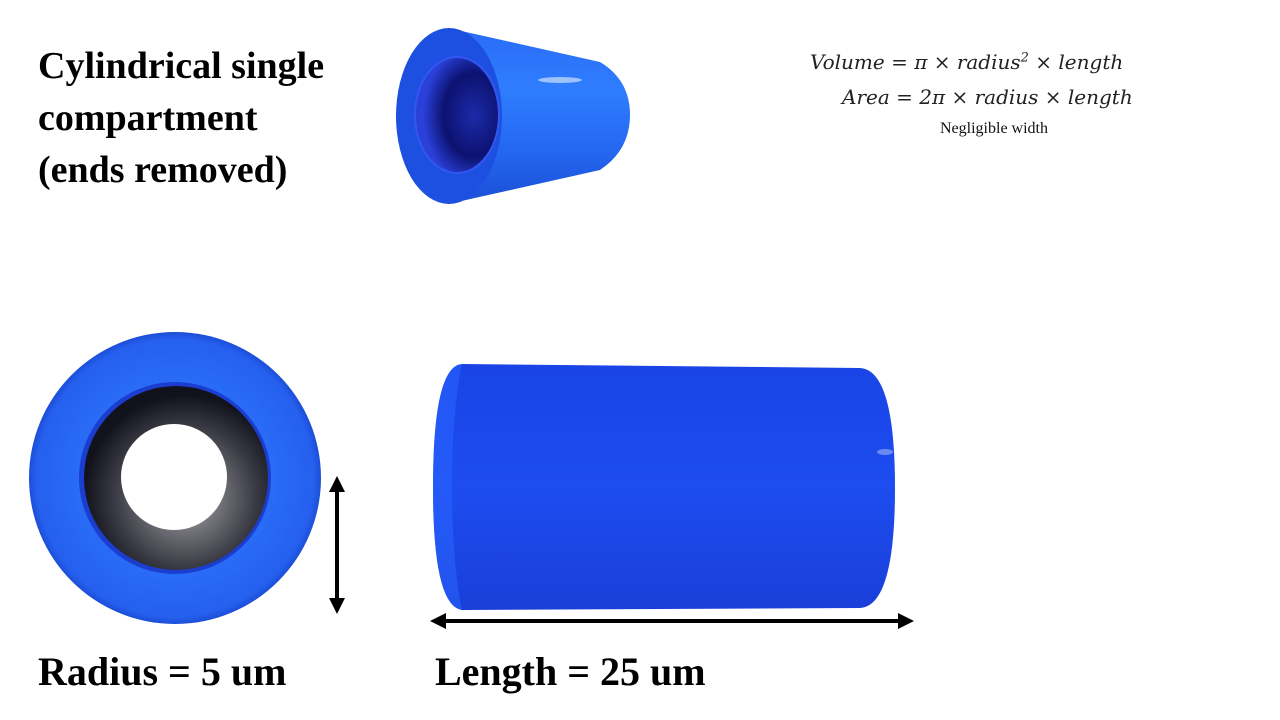  I want to click on volume-formula-rhs: π × radius, so click(967, 62).